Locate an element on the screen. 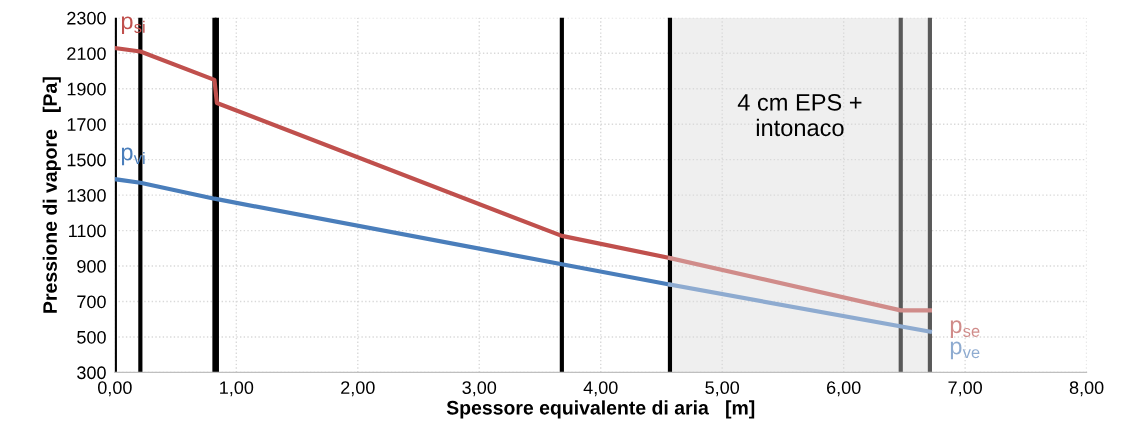 Image resolution: width=1126 pixels, height=446 pixels. x-tick-label: 4,00 is located at coordinates (600, 389).